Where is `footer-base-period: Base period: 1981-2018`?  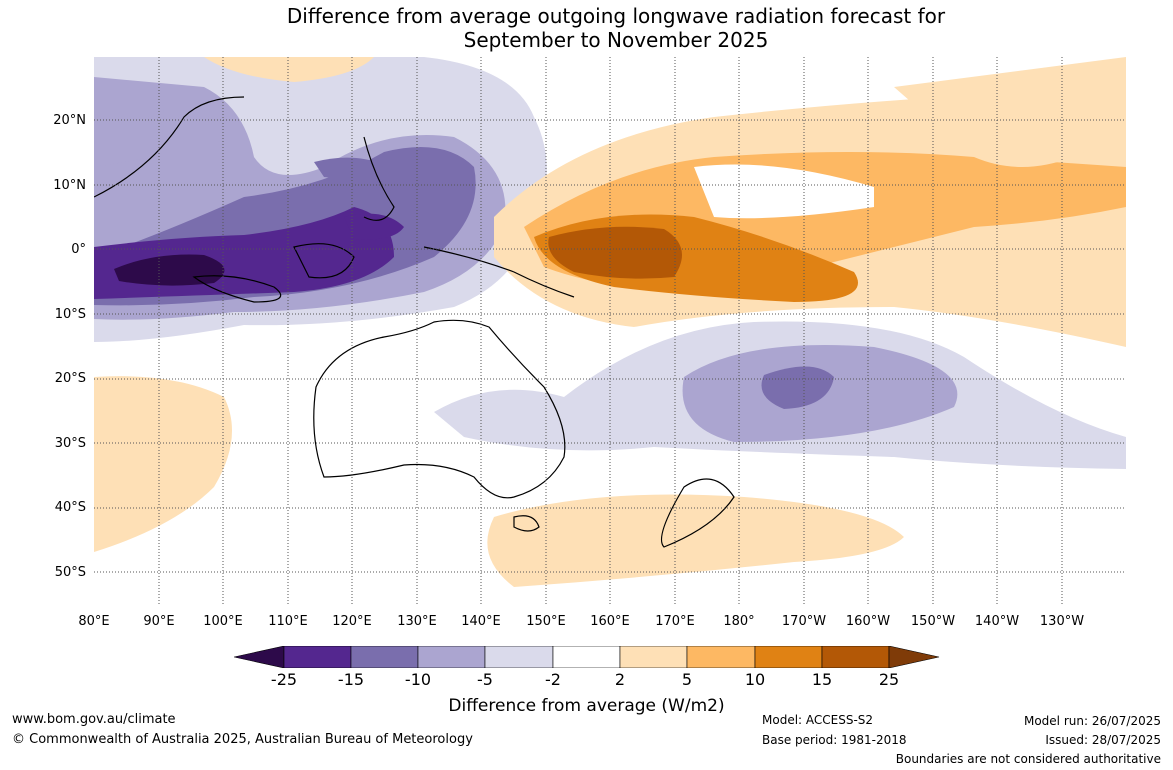 footer-base-period: Base period: 1981-2018 is located at coordinates (834, 740).